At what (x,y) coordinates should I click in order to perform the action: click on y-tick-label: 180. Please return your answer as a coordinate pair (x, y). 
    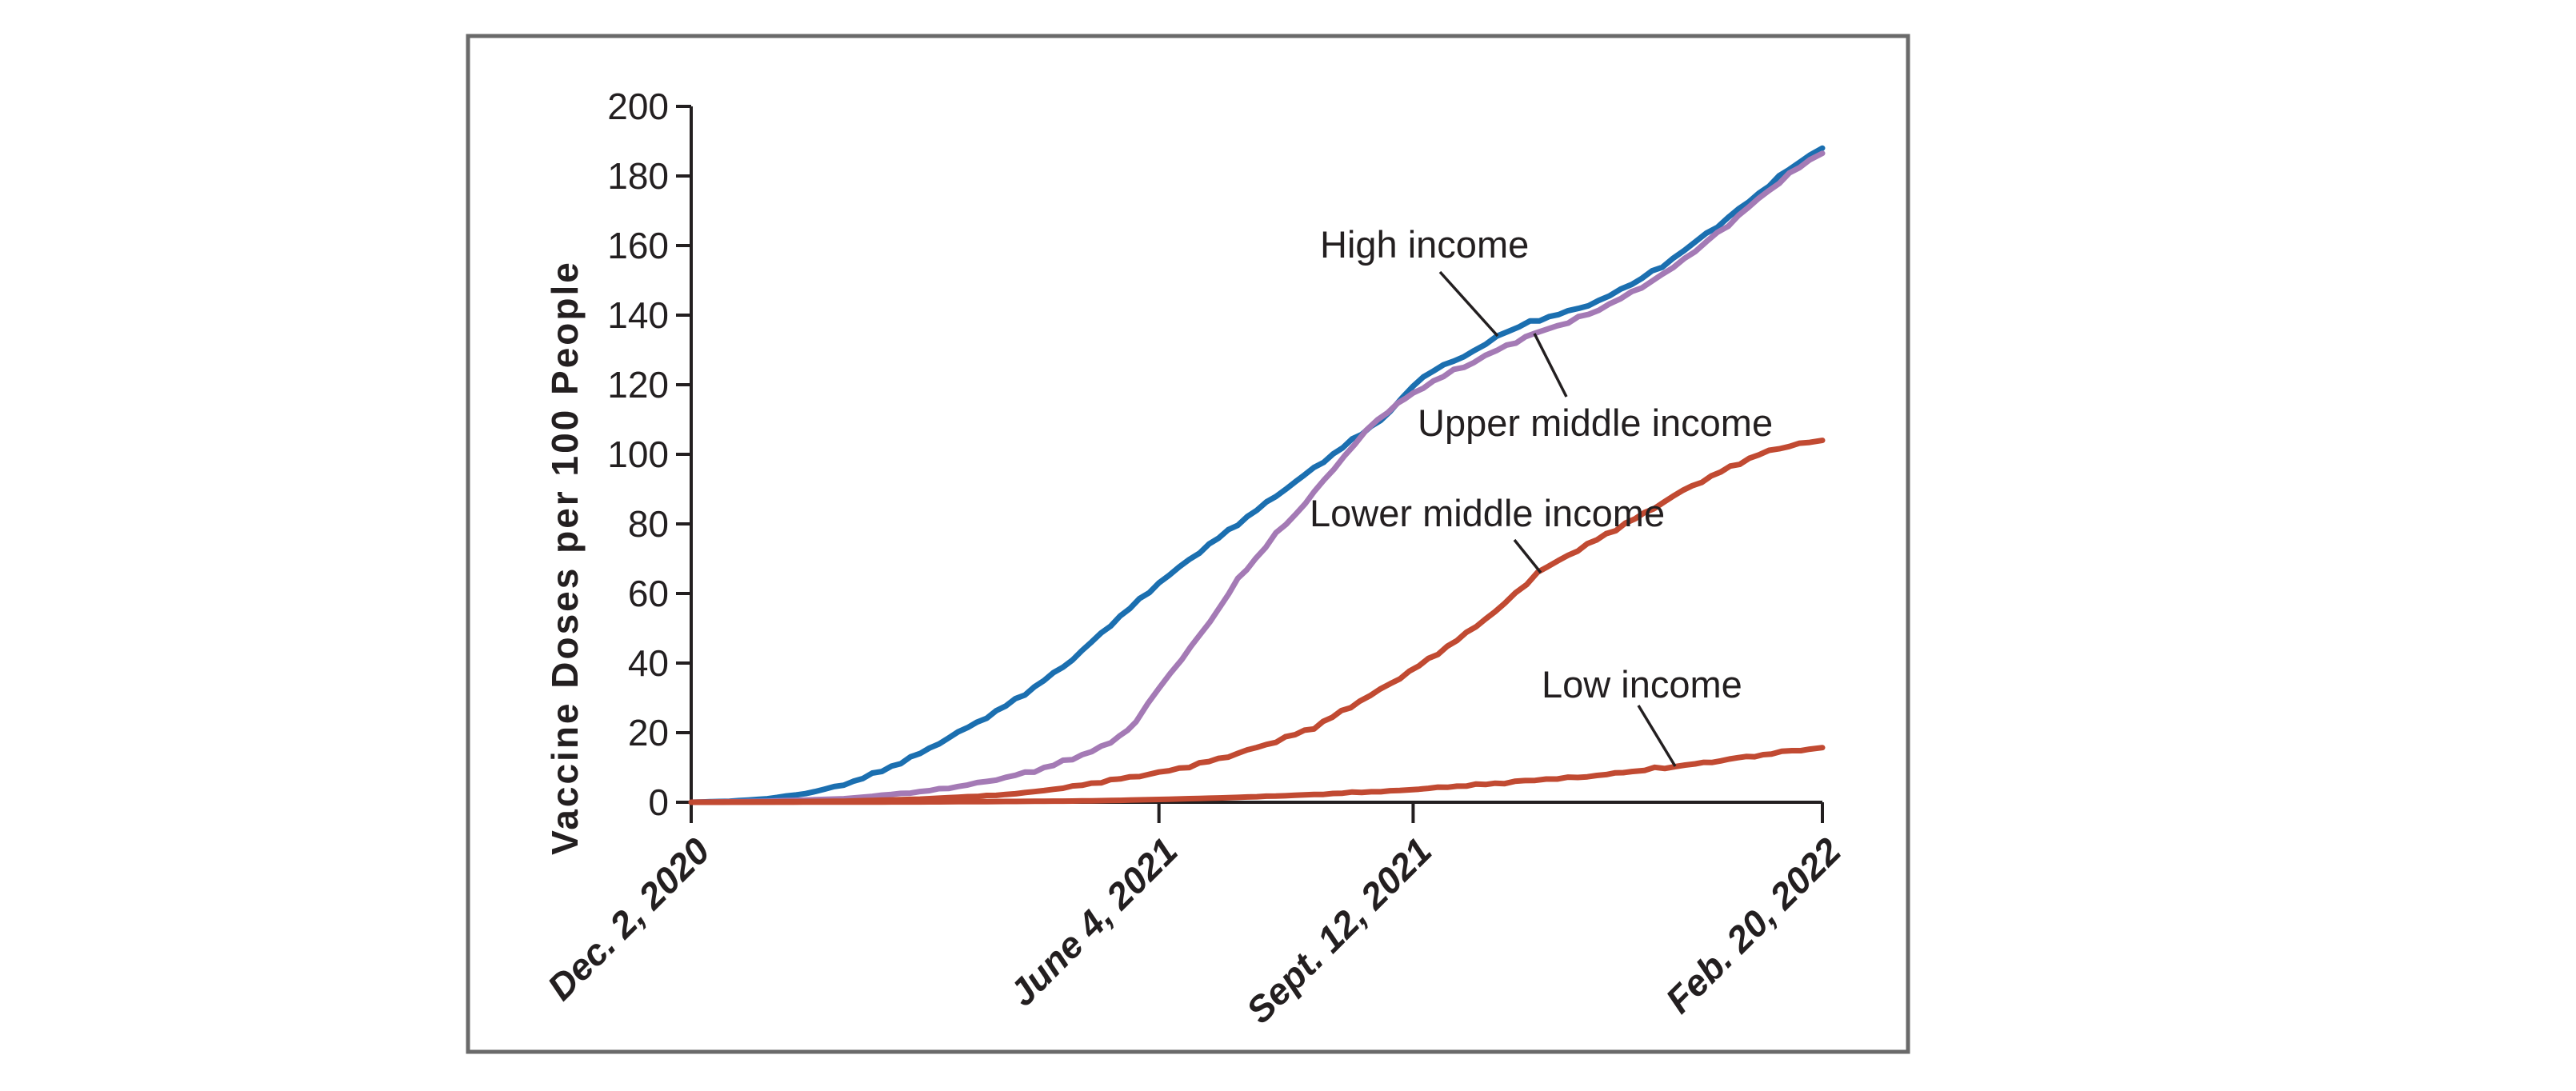
    Looking at the image, I should click on (638, 176).